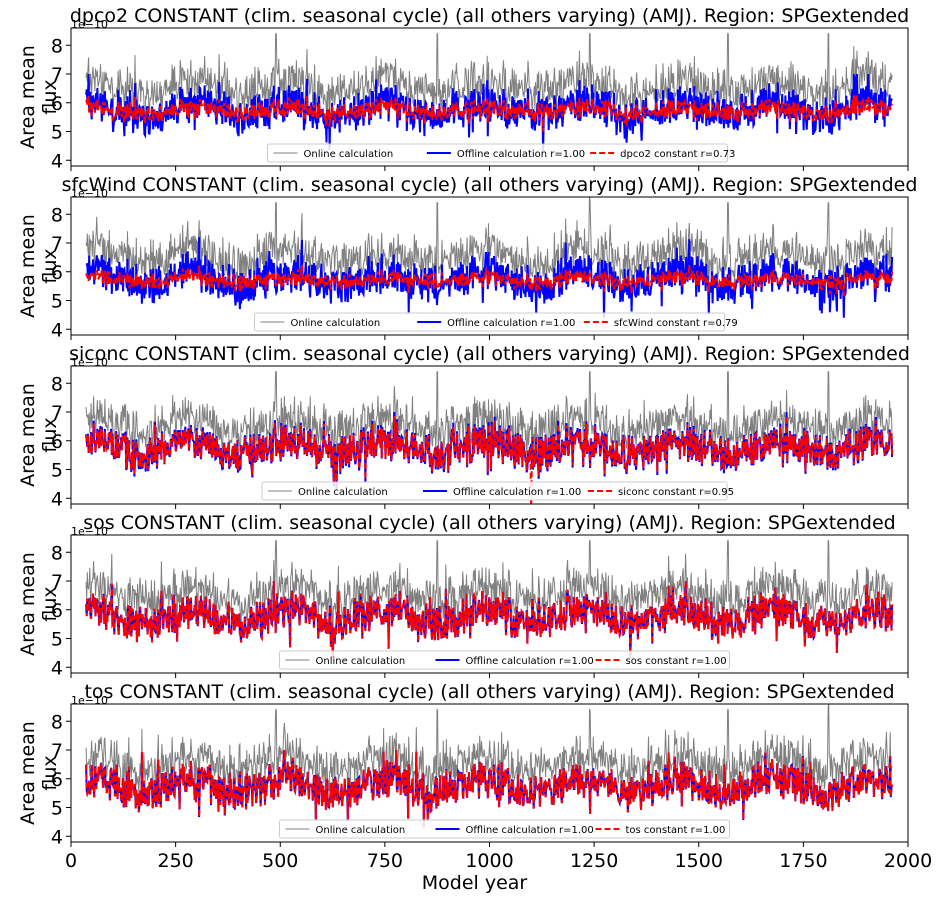 Image resolution: width=949 pixels, height=899 pixels. What do you see at coordinates (475, 883) in the screenshot?
I see `x-axis-label: Model year` at bounding box center [475, 883].